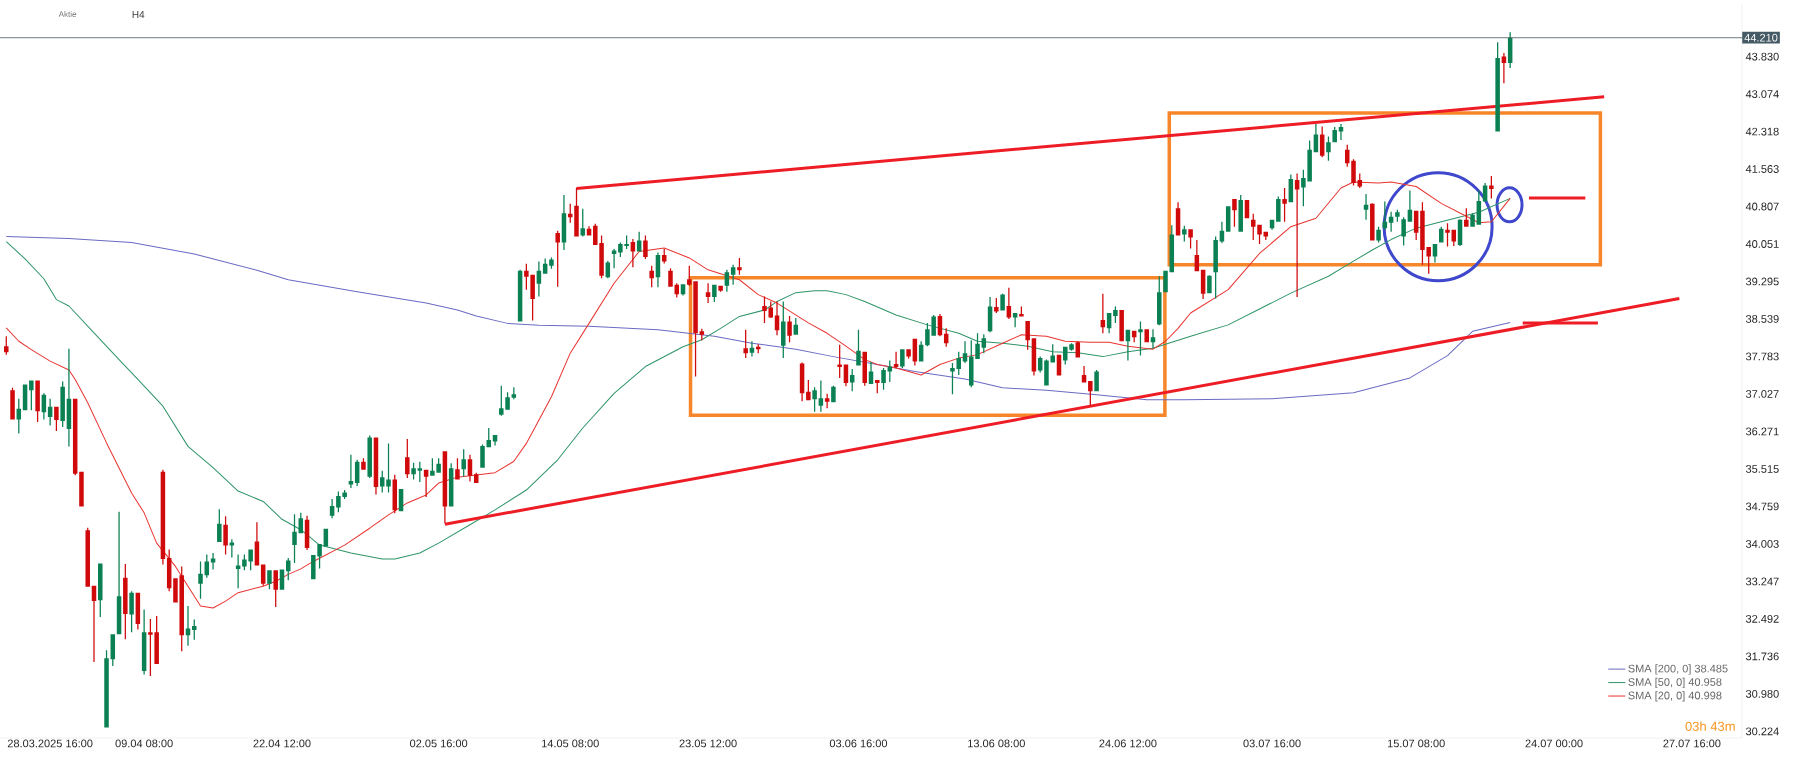  What do you see at coordinates (1128, 743) in the screenshot?
I see `x-tick-label: 24.06 12:00` at bounding box center [1128, 743].